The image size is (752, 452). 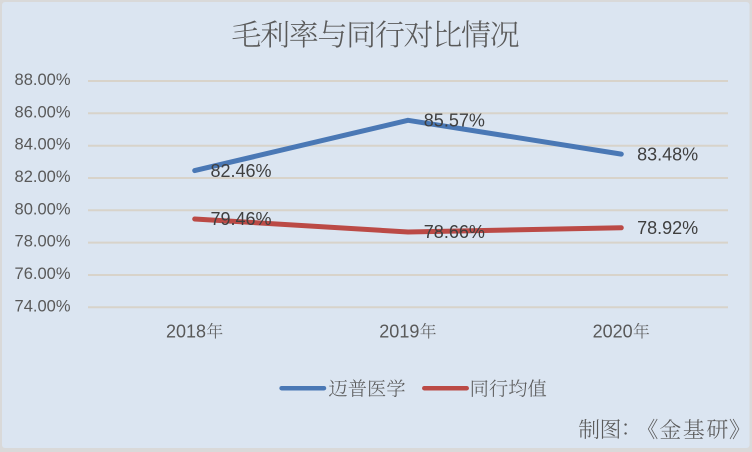 What do you see at coordinates (241, 219) in the screenshot?
I see `svg-text: 79.46%` at bounding box center [241, 219].